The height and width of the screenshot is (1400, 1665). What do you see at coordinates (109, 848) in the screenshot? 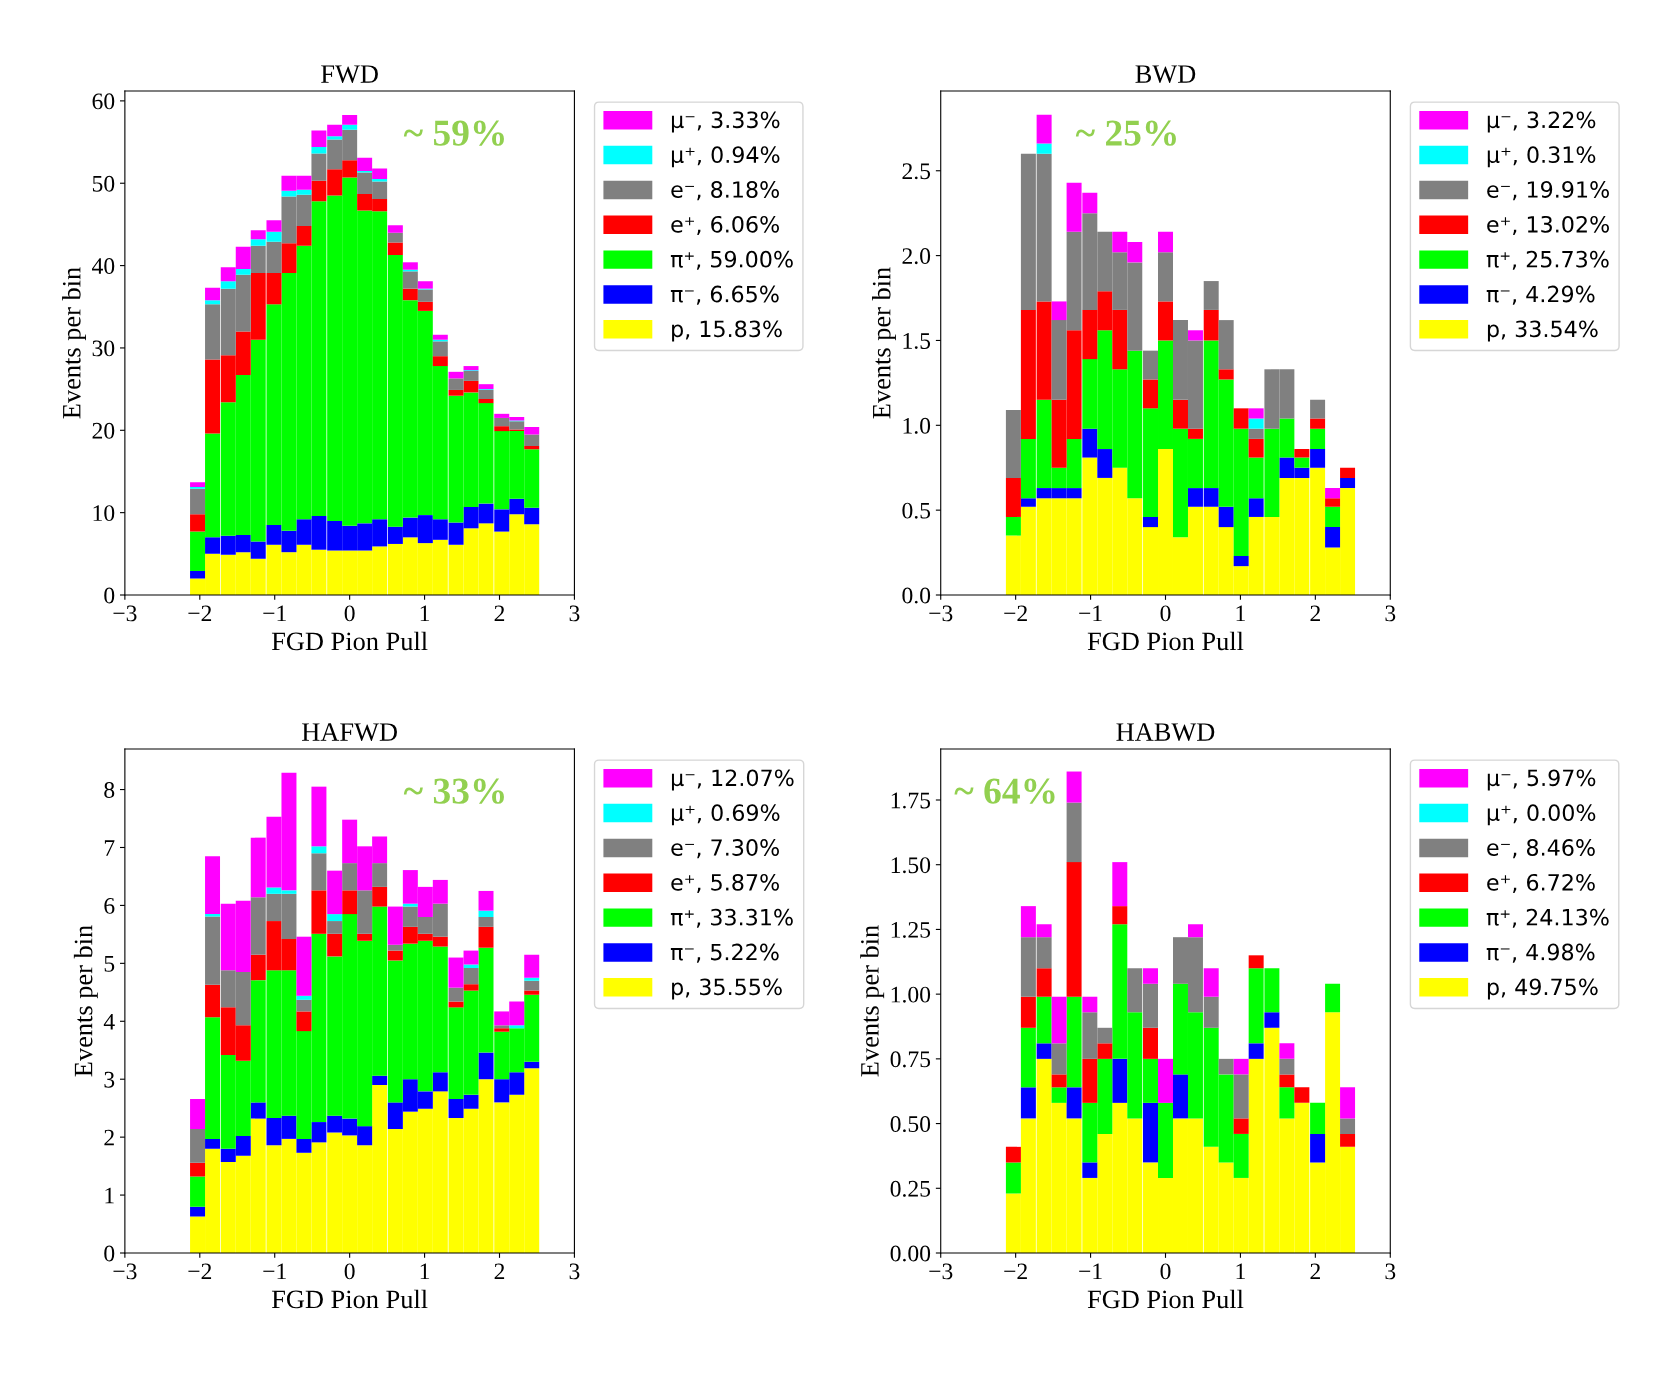
I see `y-tick-label: 7` at bounding box center [109, 848].